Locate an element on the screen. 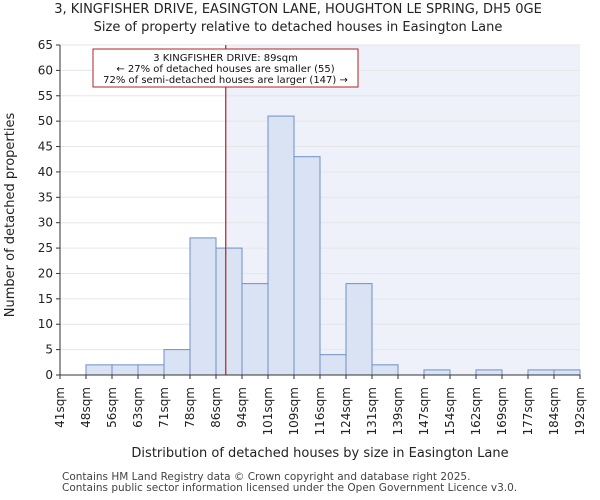 This screenshot has height=500, width=600. x-tick-label: 48sqm is located at coordinates (86, 407).